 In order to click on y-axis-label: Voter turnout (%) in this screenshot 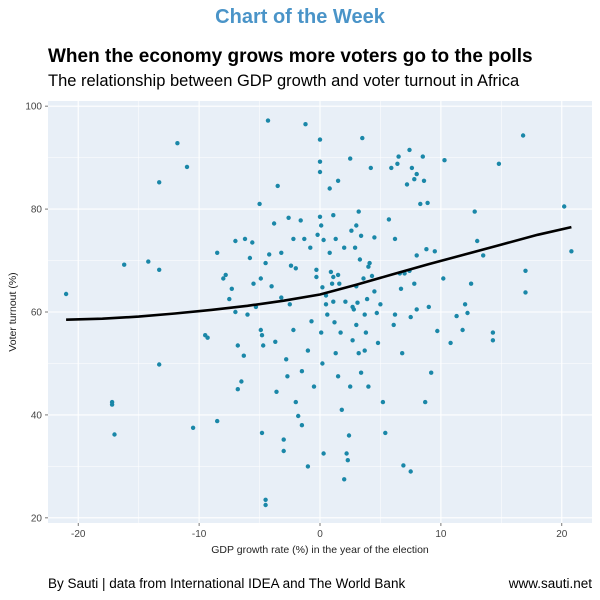, I will do `click(13, 311)`.